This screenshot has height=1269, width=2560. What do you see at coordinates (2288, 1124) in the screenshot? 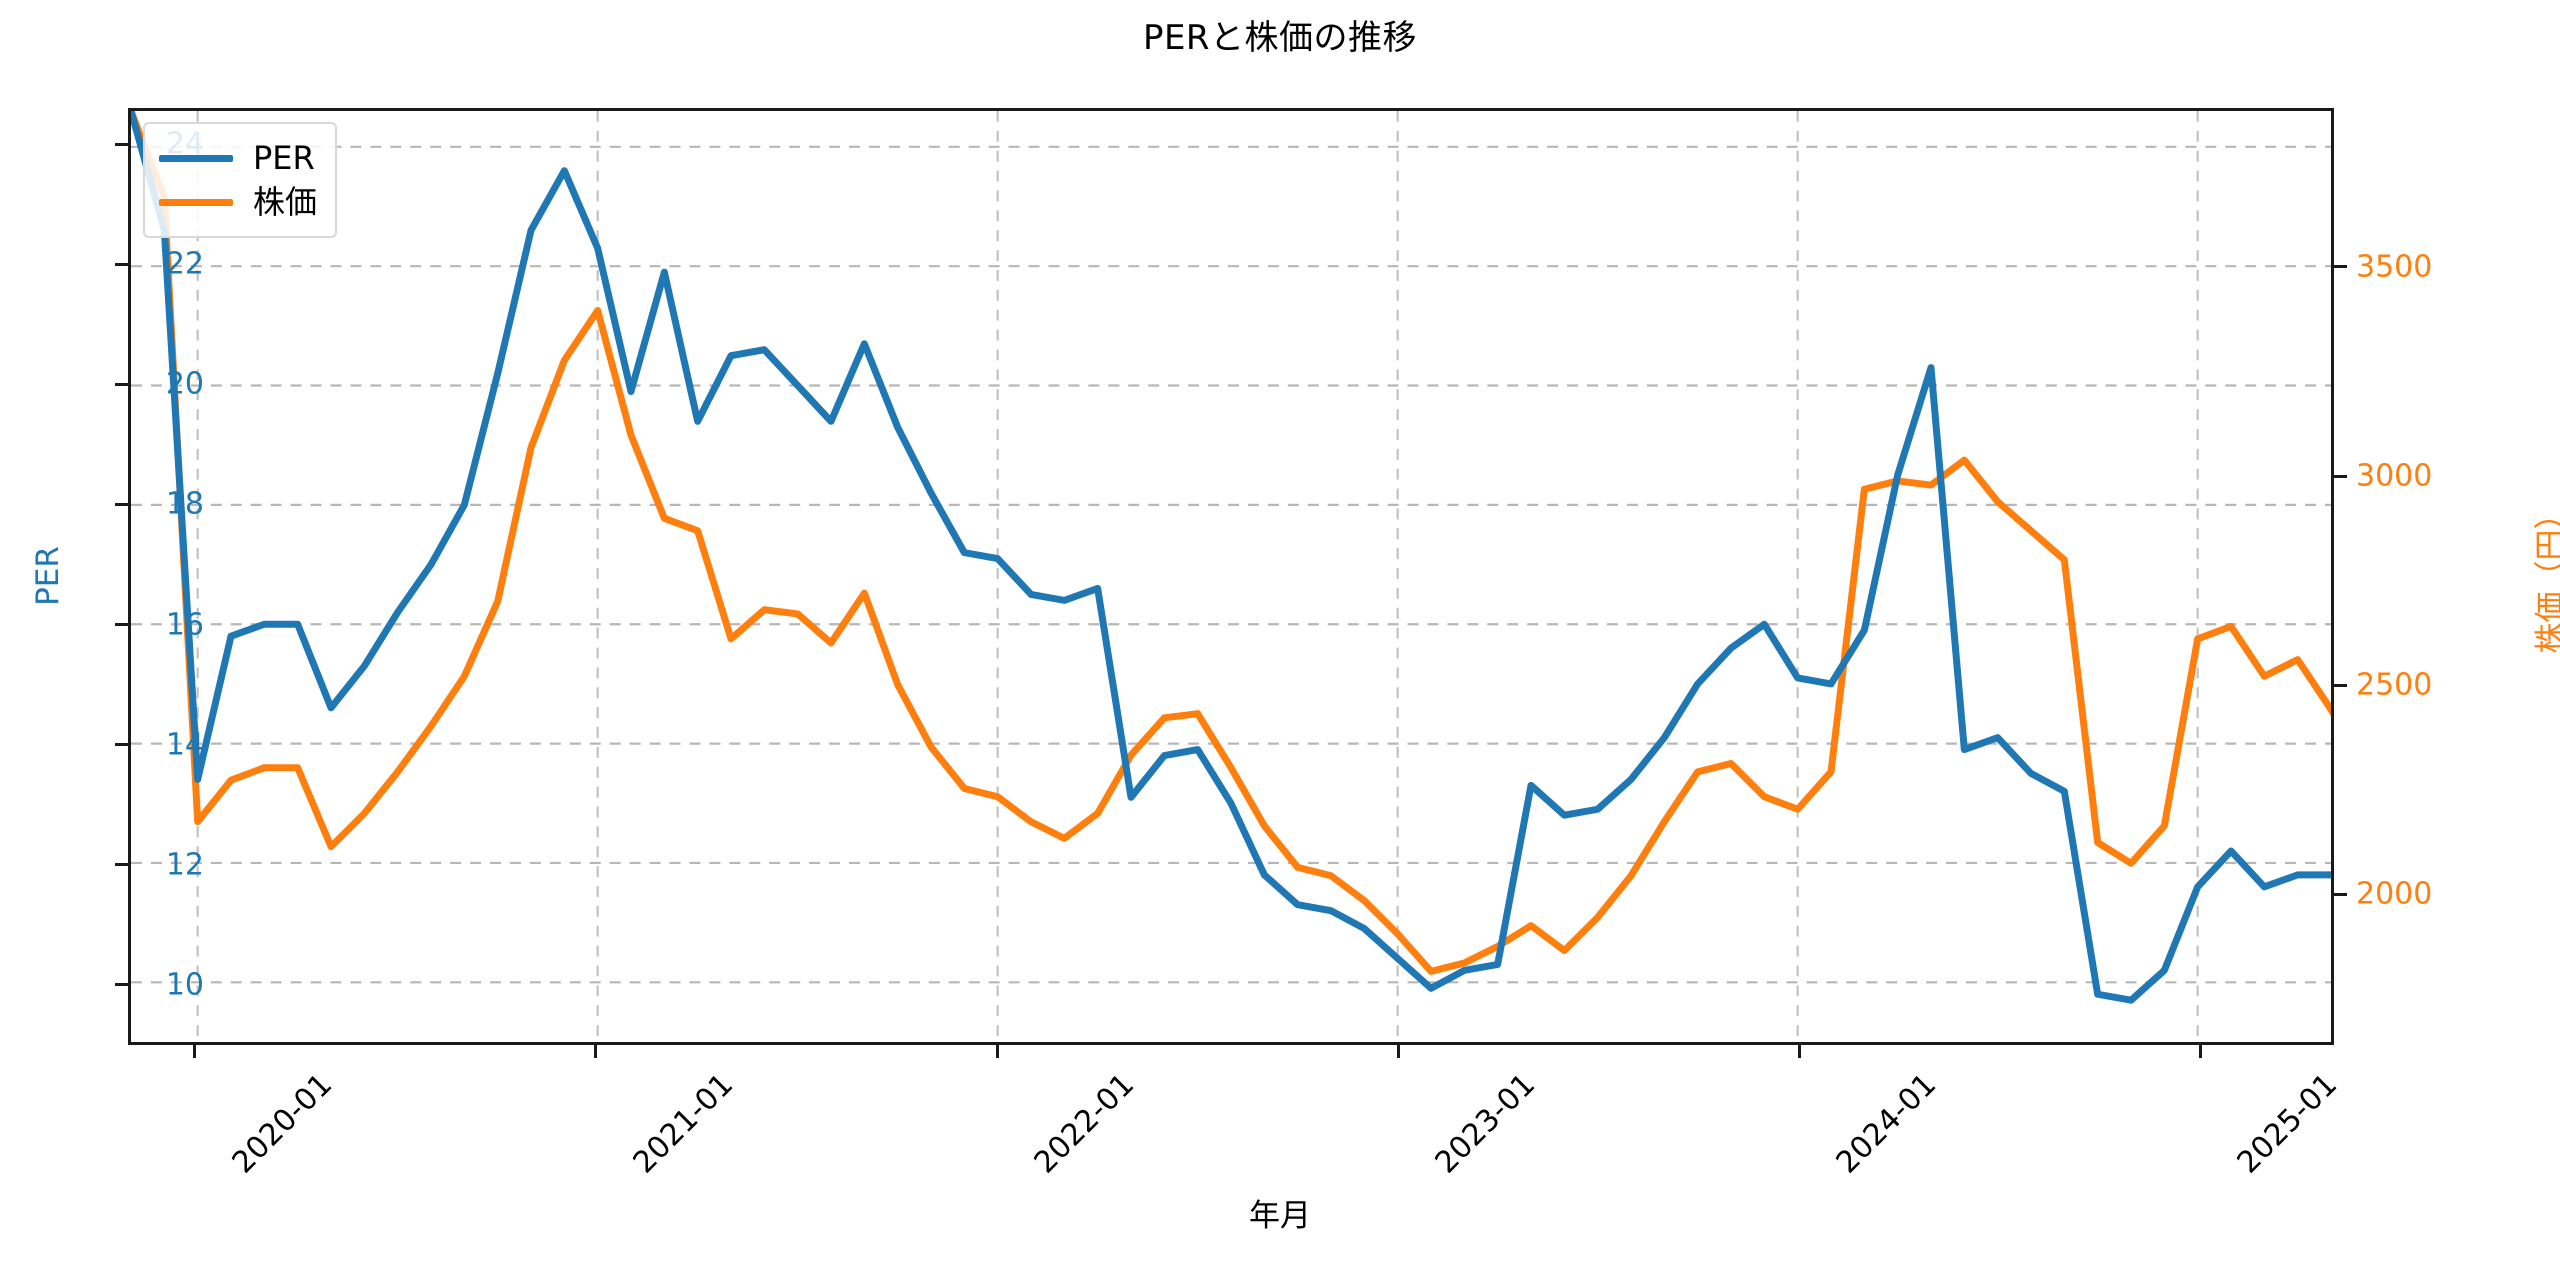
I see `x-tick-2025-01: 2025-01` at bounding box center [2288, 1124].